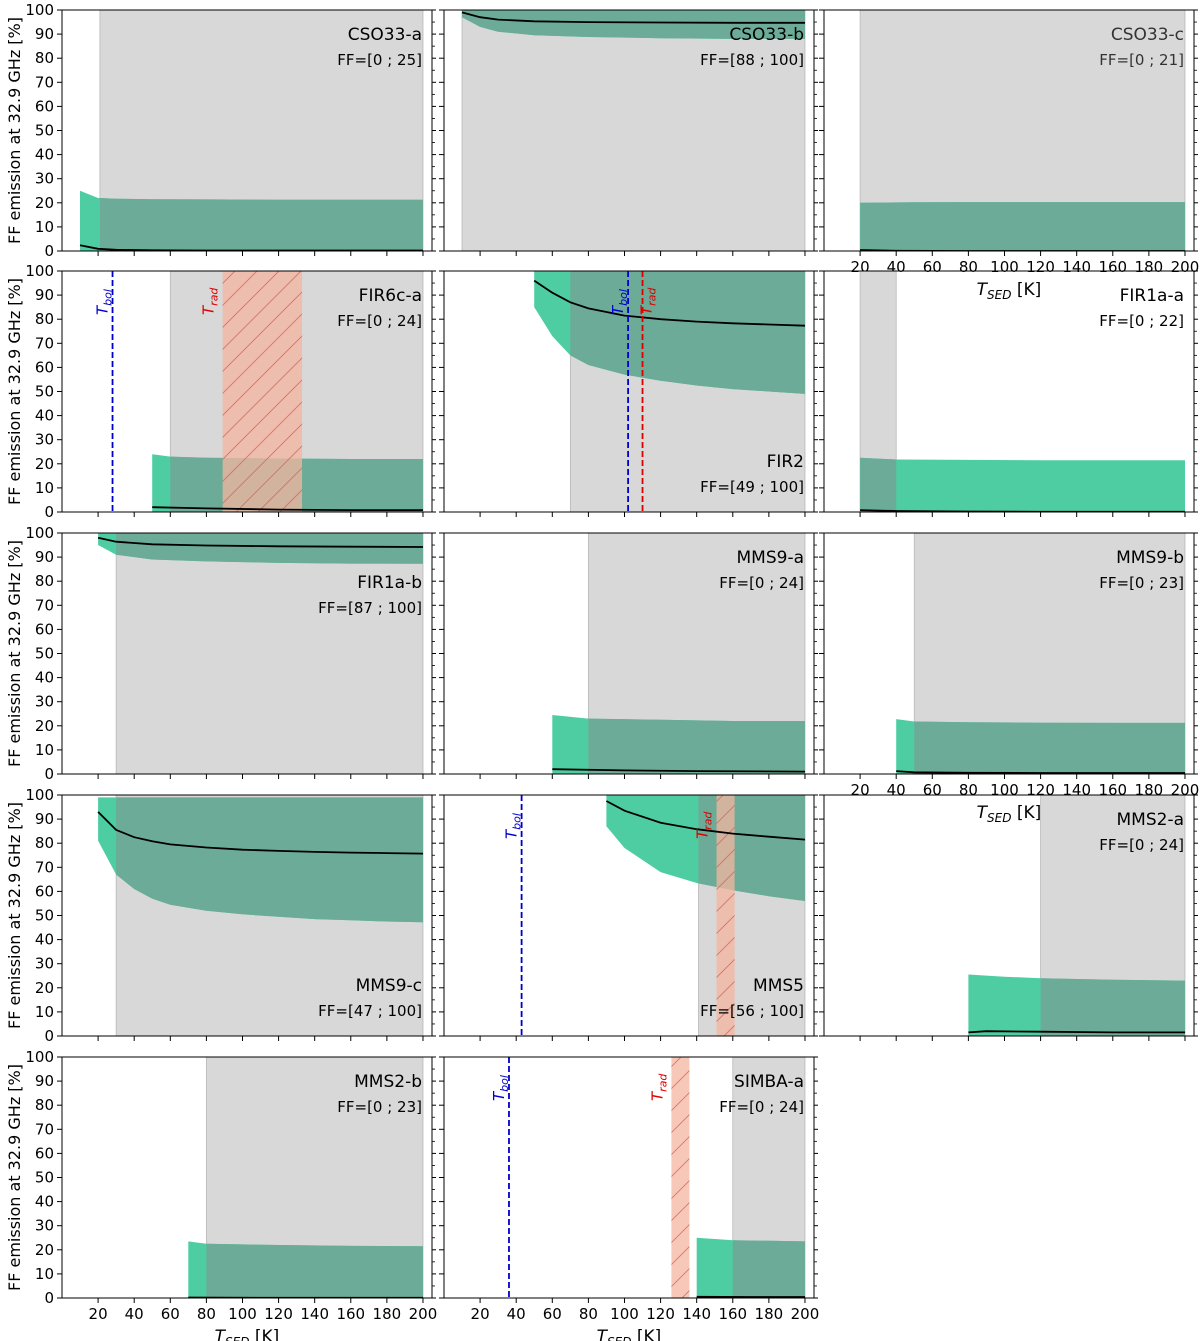 Image resolution: width=1200 pixels, height=1341 pixels. I want to click on ff-range-label: FF=[0 ; 22], so click(1141, 321).